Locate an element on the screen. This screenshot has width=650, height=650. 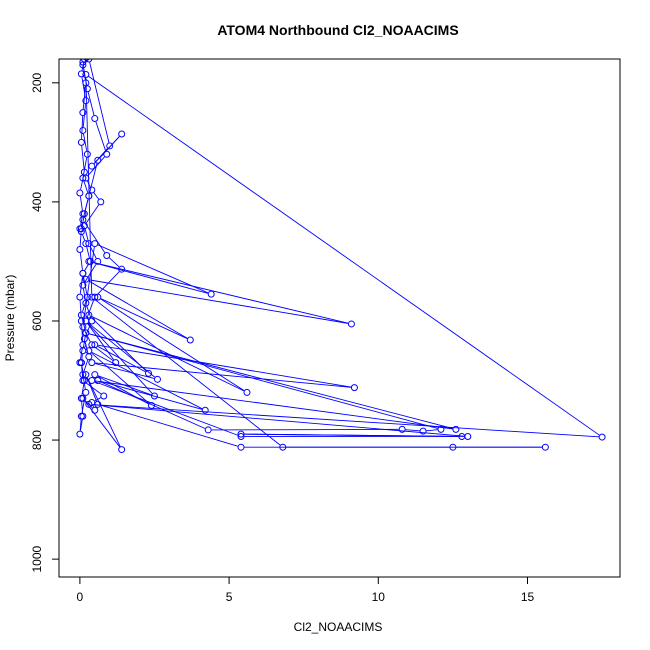
y-tick-label: 800 is located at coordinates (37, 440).